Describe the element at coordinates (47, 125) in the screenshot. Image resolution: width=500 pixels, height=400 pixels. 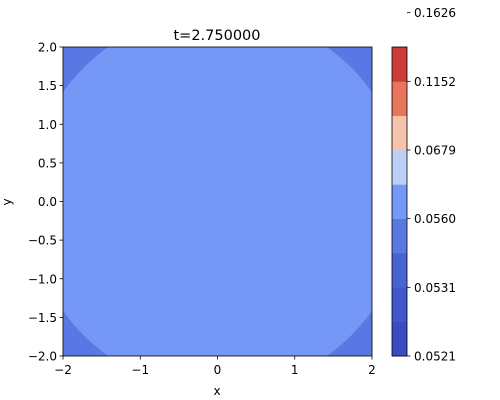
I see `y-tick-label: 1.0` at that location.